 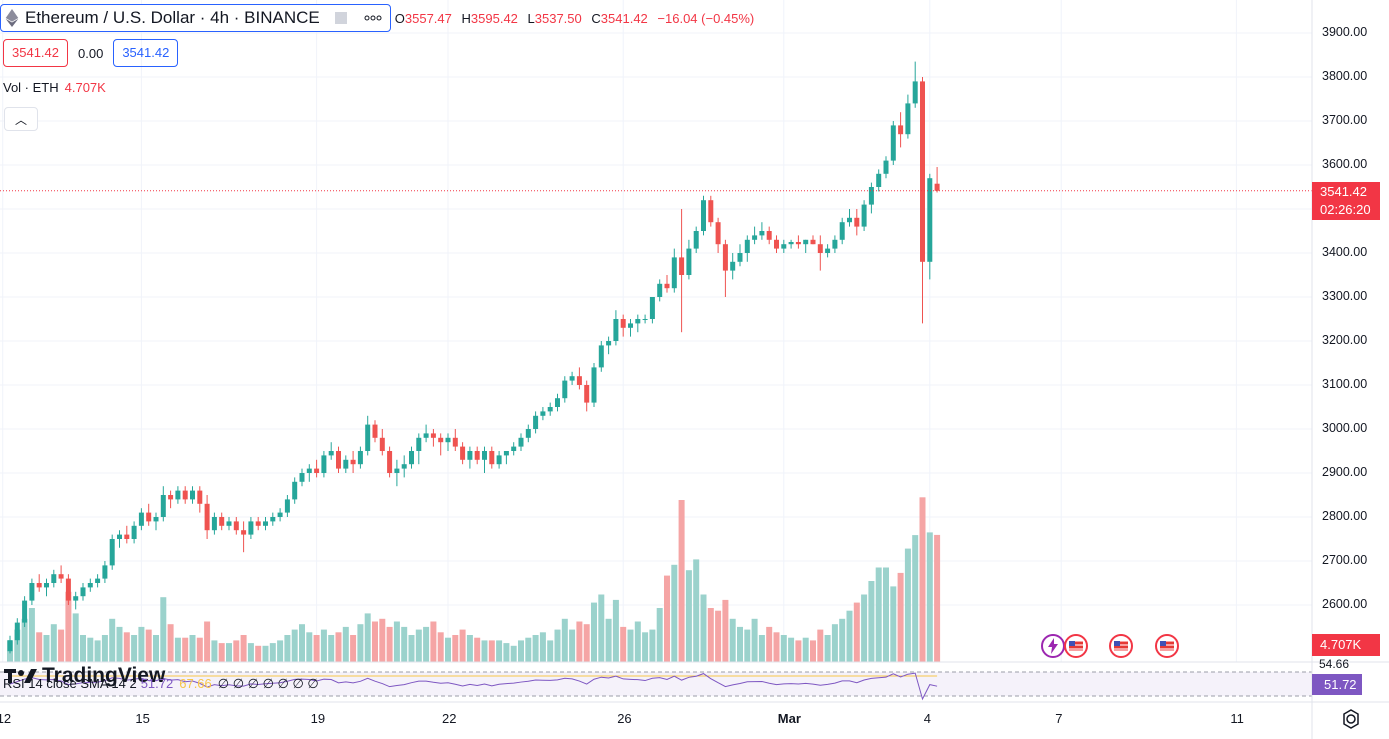 What do you see at coordinates (35, 53) in the screenshot?
I see `sell-button: 3541.42` at bounding box center [35, 53].